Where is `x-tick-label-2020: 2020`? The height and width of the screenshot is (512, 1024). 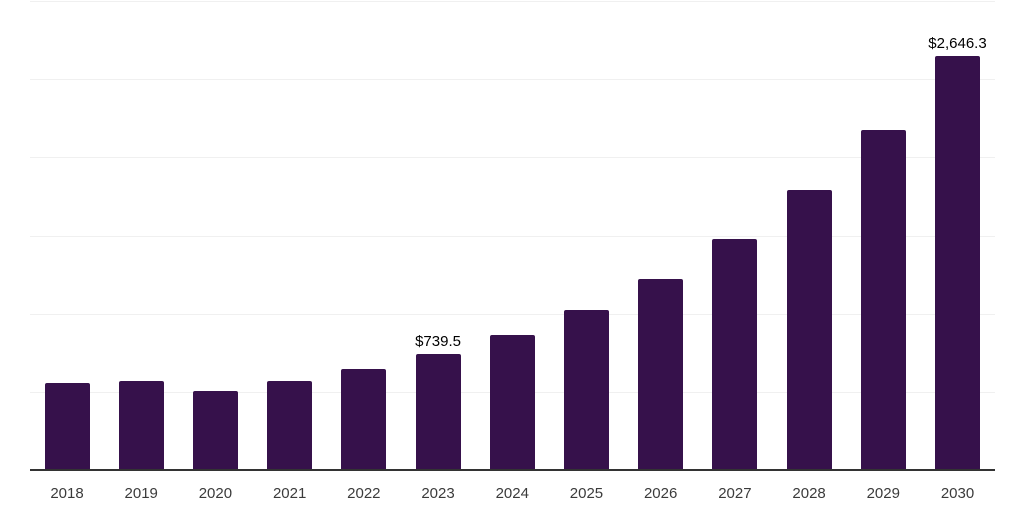 x-tick-label-2020: 2020 is located at coordinates (215, 493).